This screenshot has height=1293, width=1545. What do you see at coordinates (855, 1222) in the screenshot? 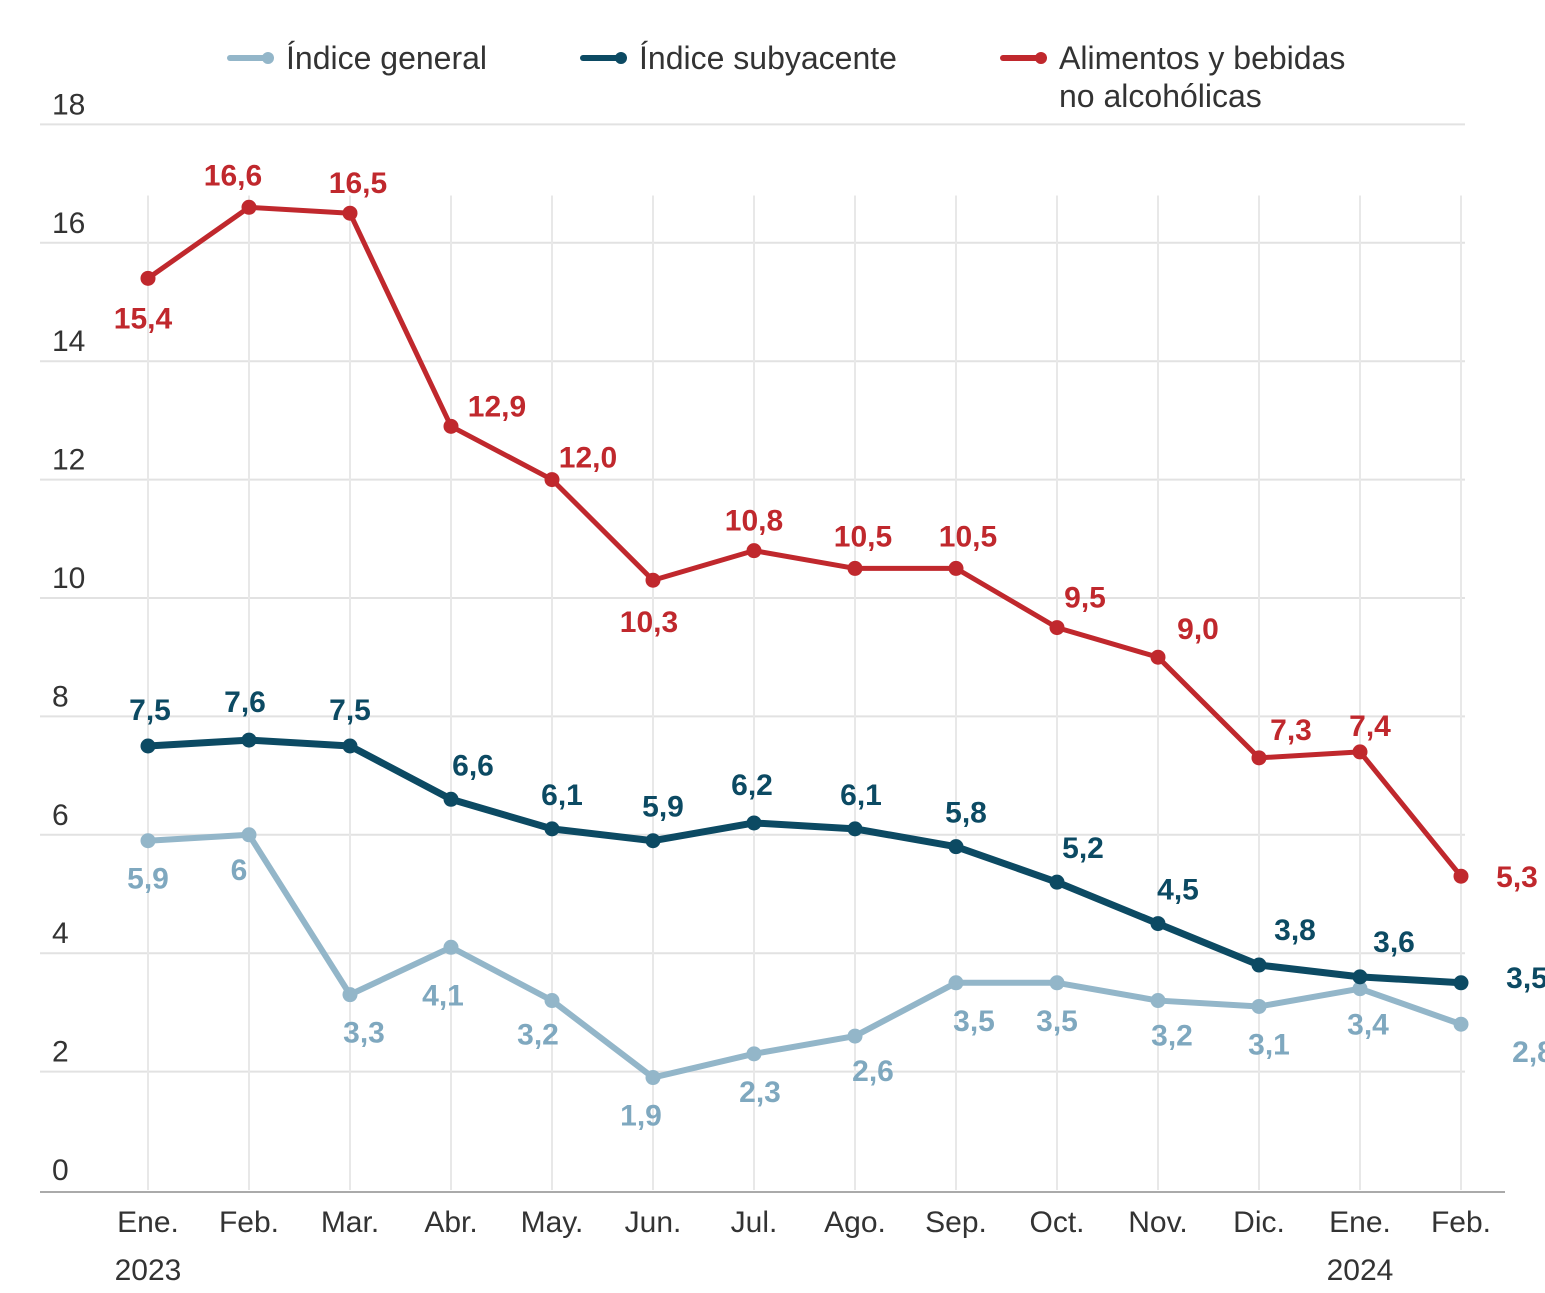
I see `x-tick-label: Ago.` at bounding box center [855, 1222].